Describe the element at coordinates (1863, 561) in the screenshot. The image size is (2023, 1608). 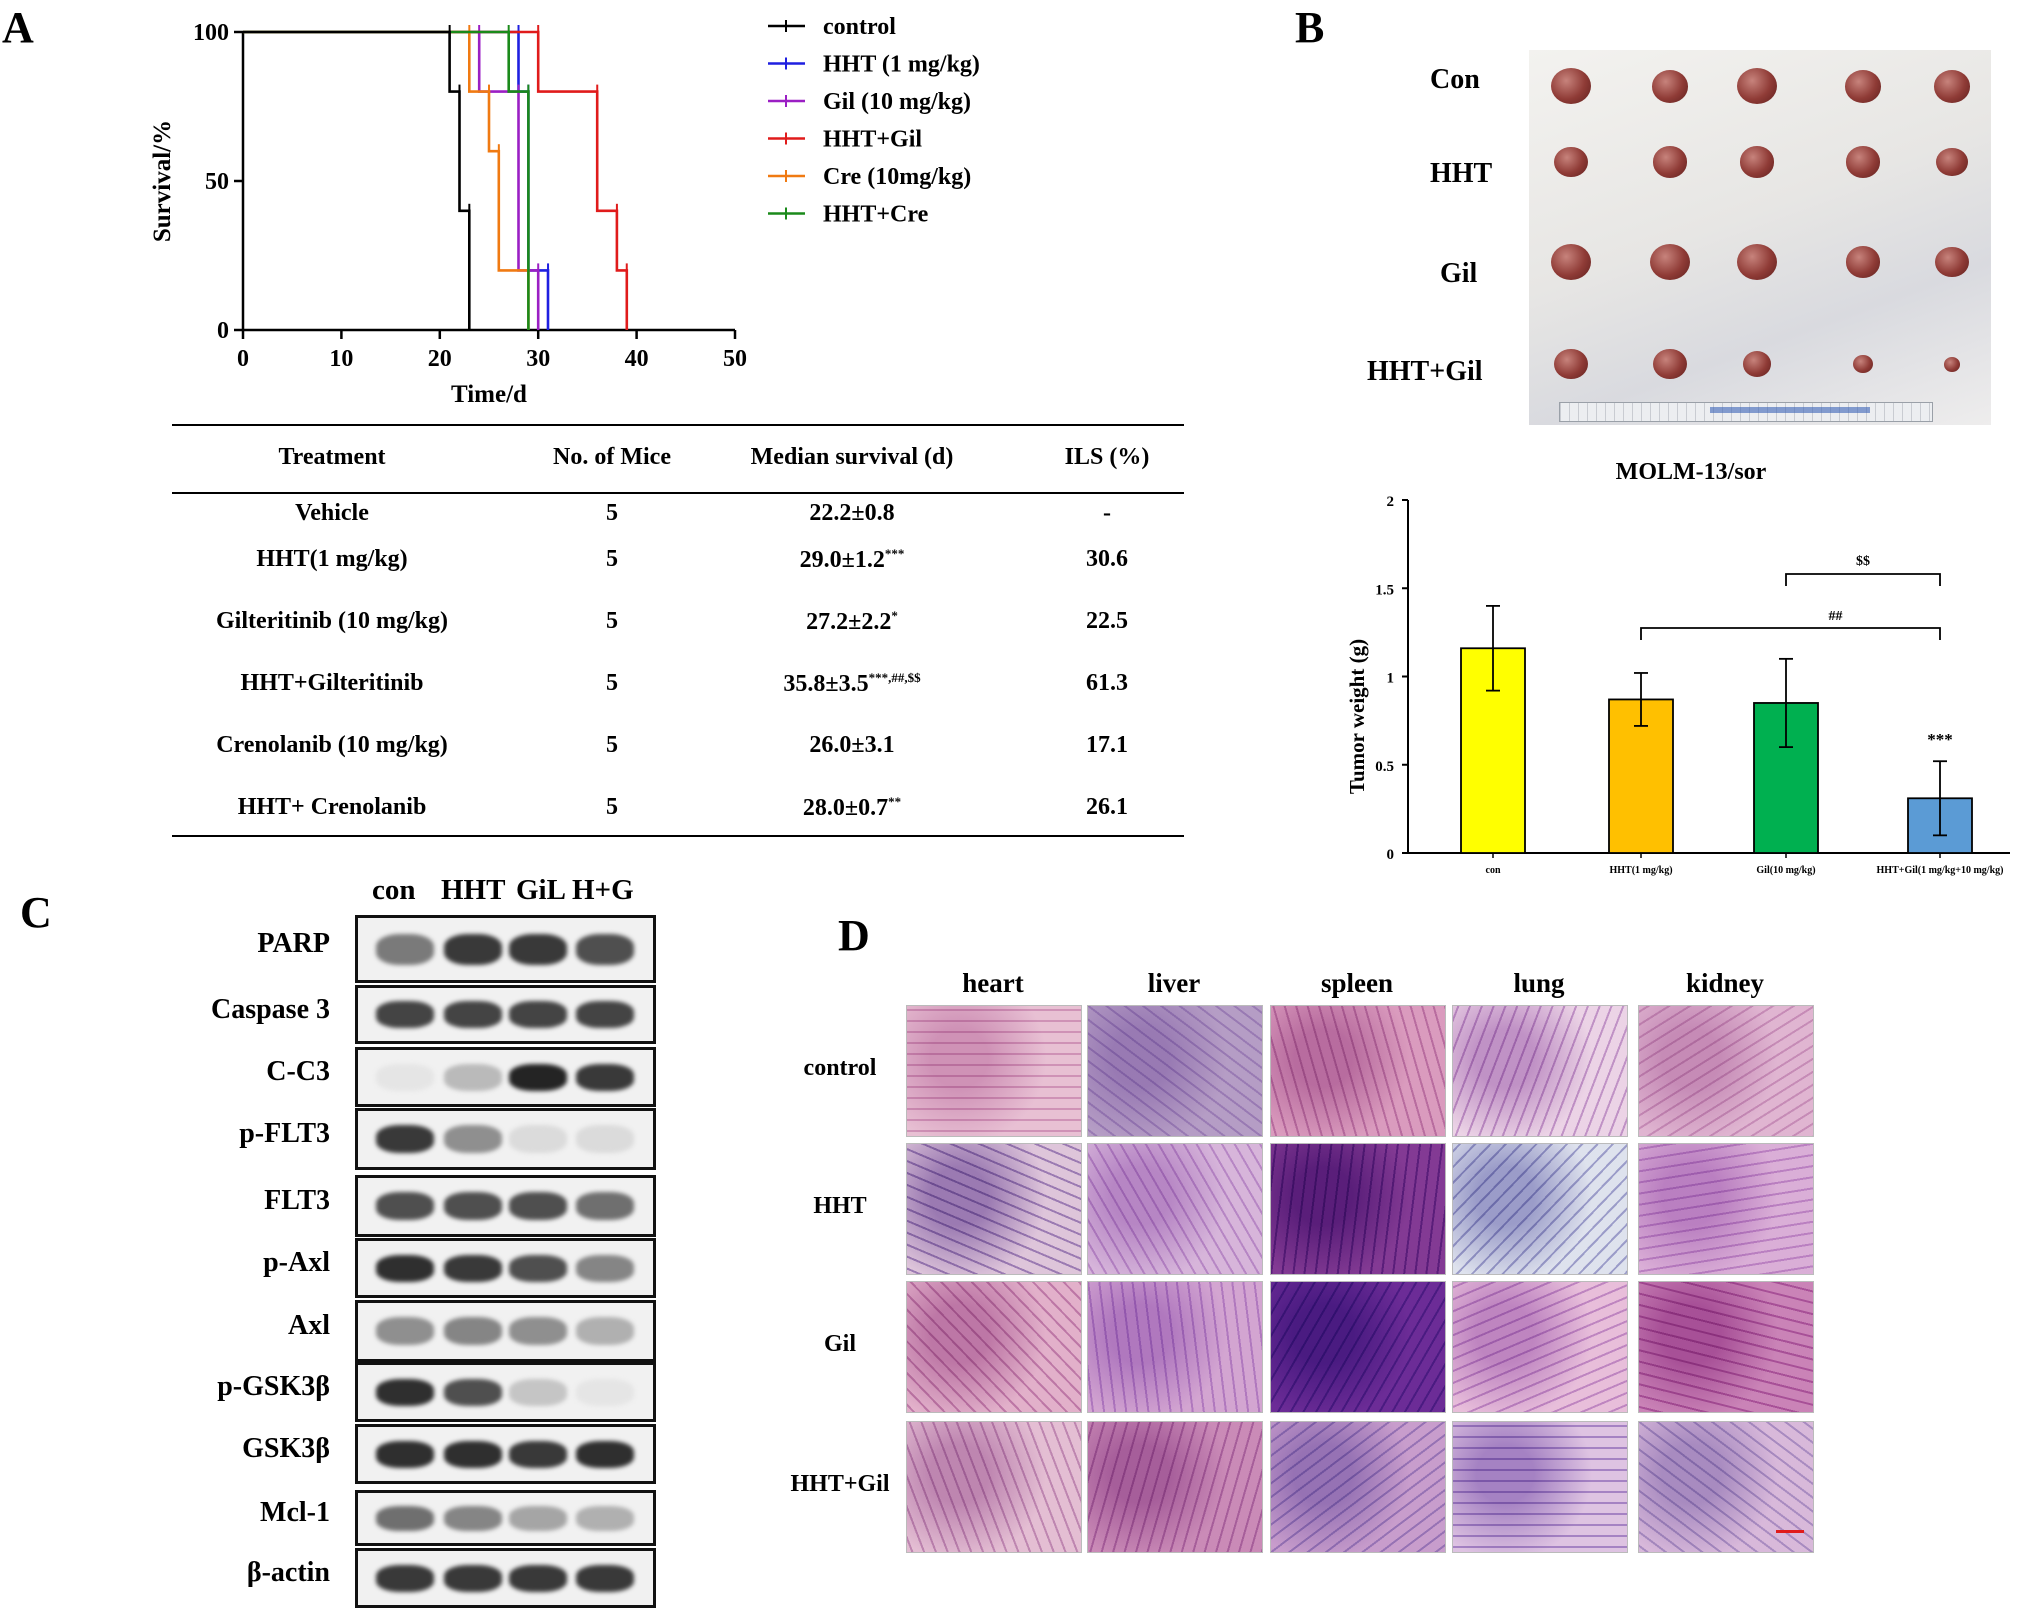
I see `significance-gil-combo: $$` at that location.